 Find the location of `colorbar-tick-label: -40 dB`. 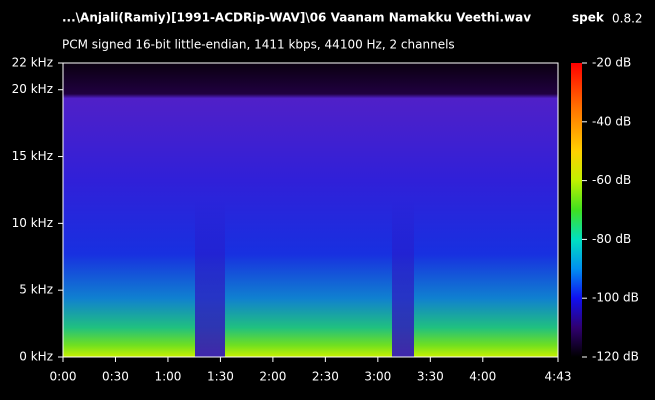

colorbar-tick-label: -40 dB is located at coordinates (611, 121).